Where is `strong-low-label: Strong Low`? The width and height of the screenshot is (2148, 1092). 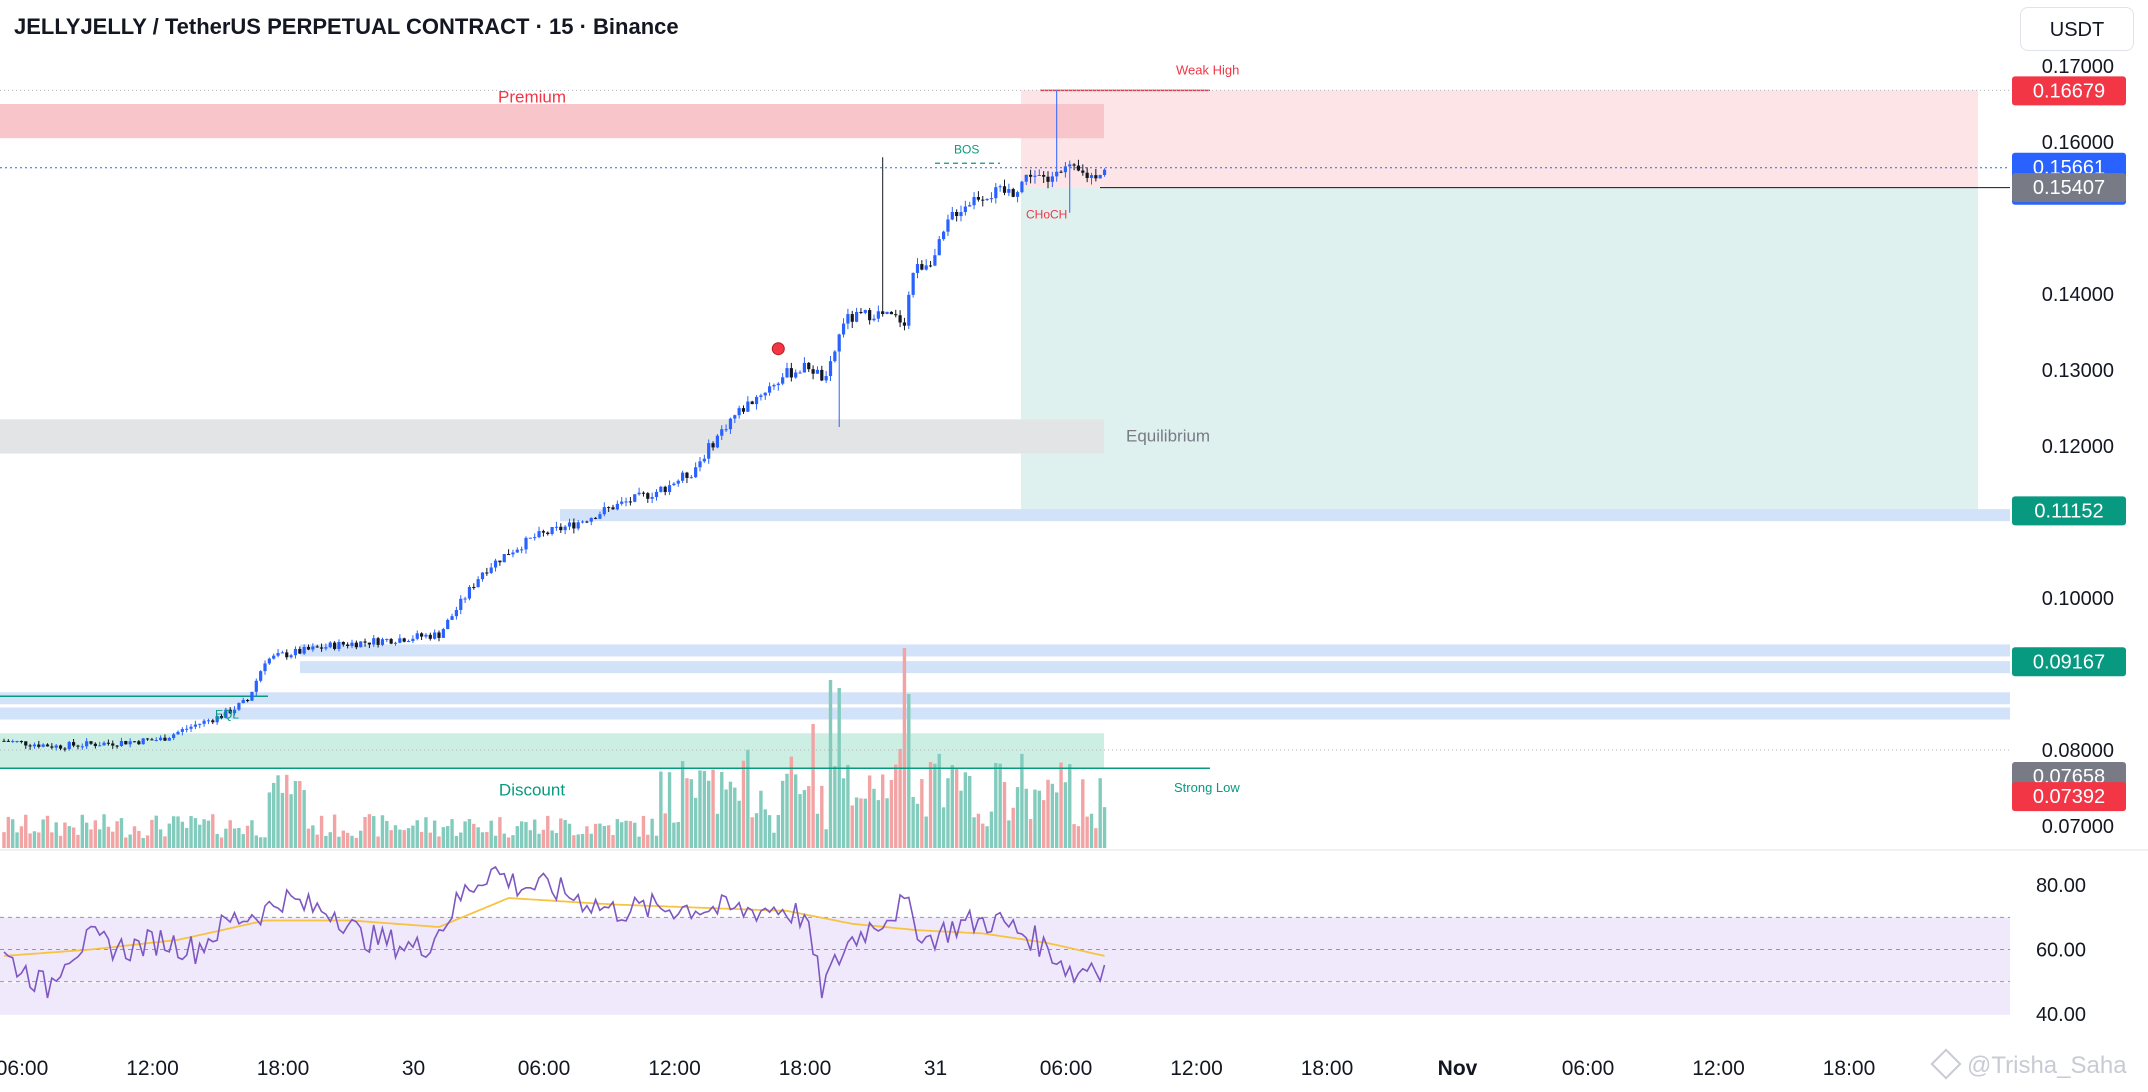 strong-low-label: Strong Low is located at coordinates (1207, 787).